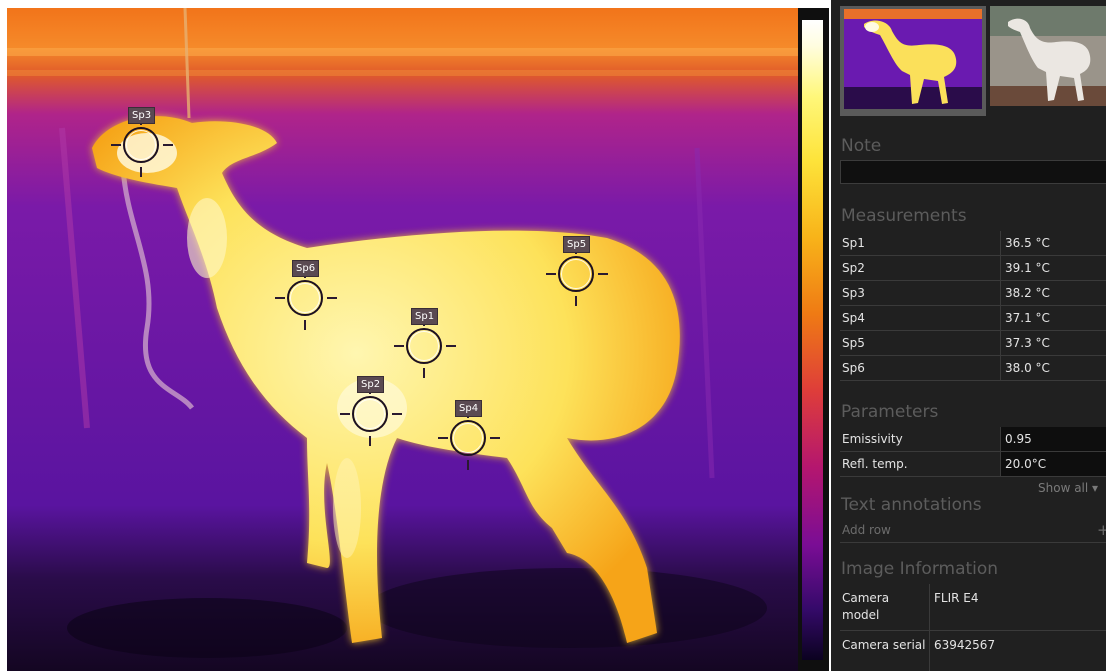 This screenshot has height=671, width=1106. What do you see at coordinates (920, 268) in the screenshot?
I see `measurement-name: Sp2` at bounding box center [920, 268].